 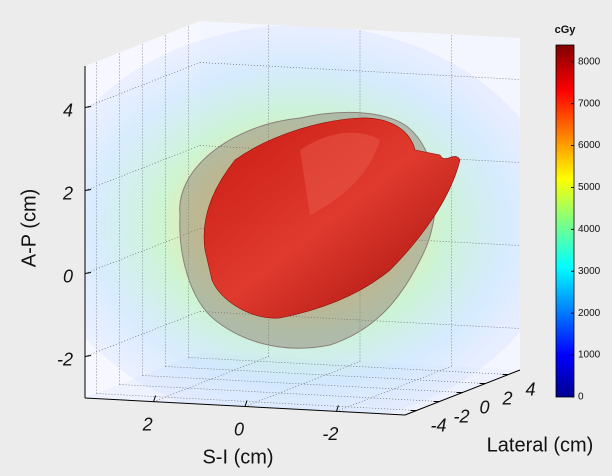 What do you see at coordinates (438, 425) in the screenshot?
I see `y-tick-label: -4` at bounding box center [438, 425].